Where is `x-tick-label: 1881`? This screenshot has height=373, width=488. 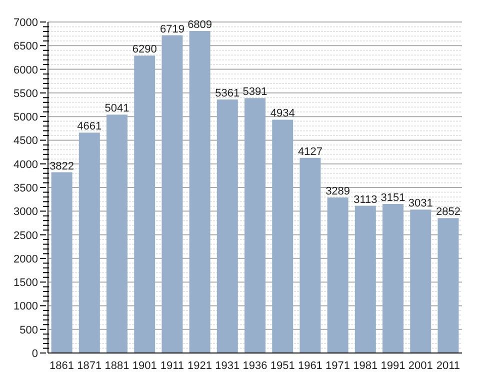
x-tick-label: 1881 is located at coordinates (117, 366).